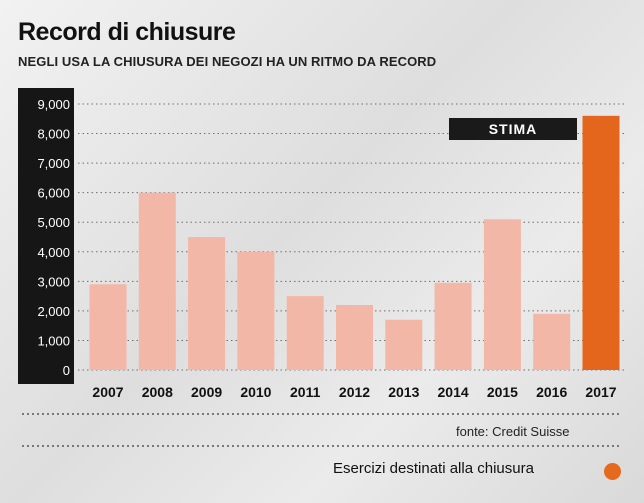 Image resolution: width=644 pixels, height=503 pixels. I want to click on bar-2010, so click(256, 310).